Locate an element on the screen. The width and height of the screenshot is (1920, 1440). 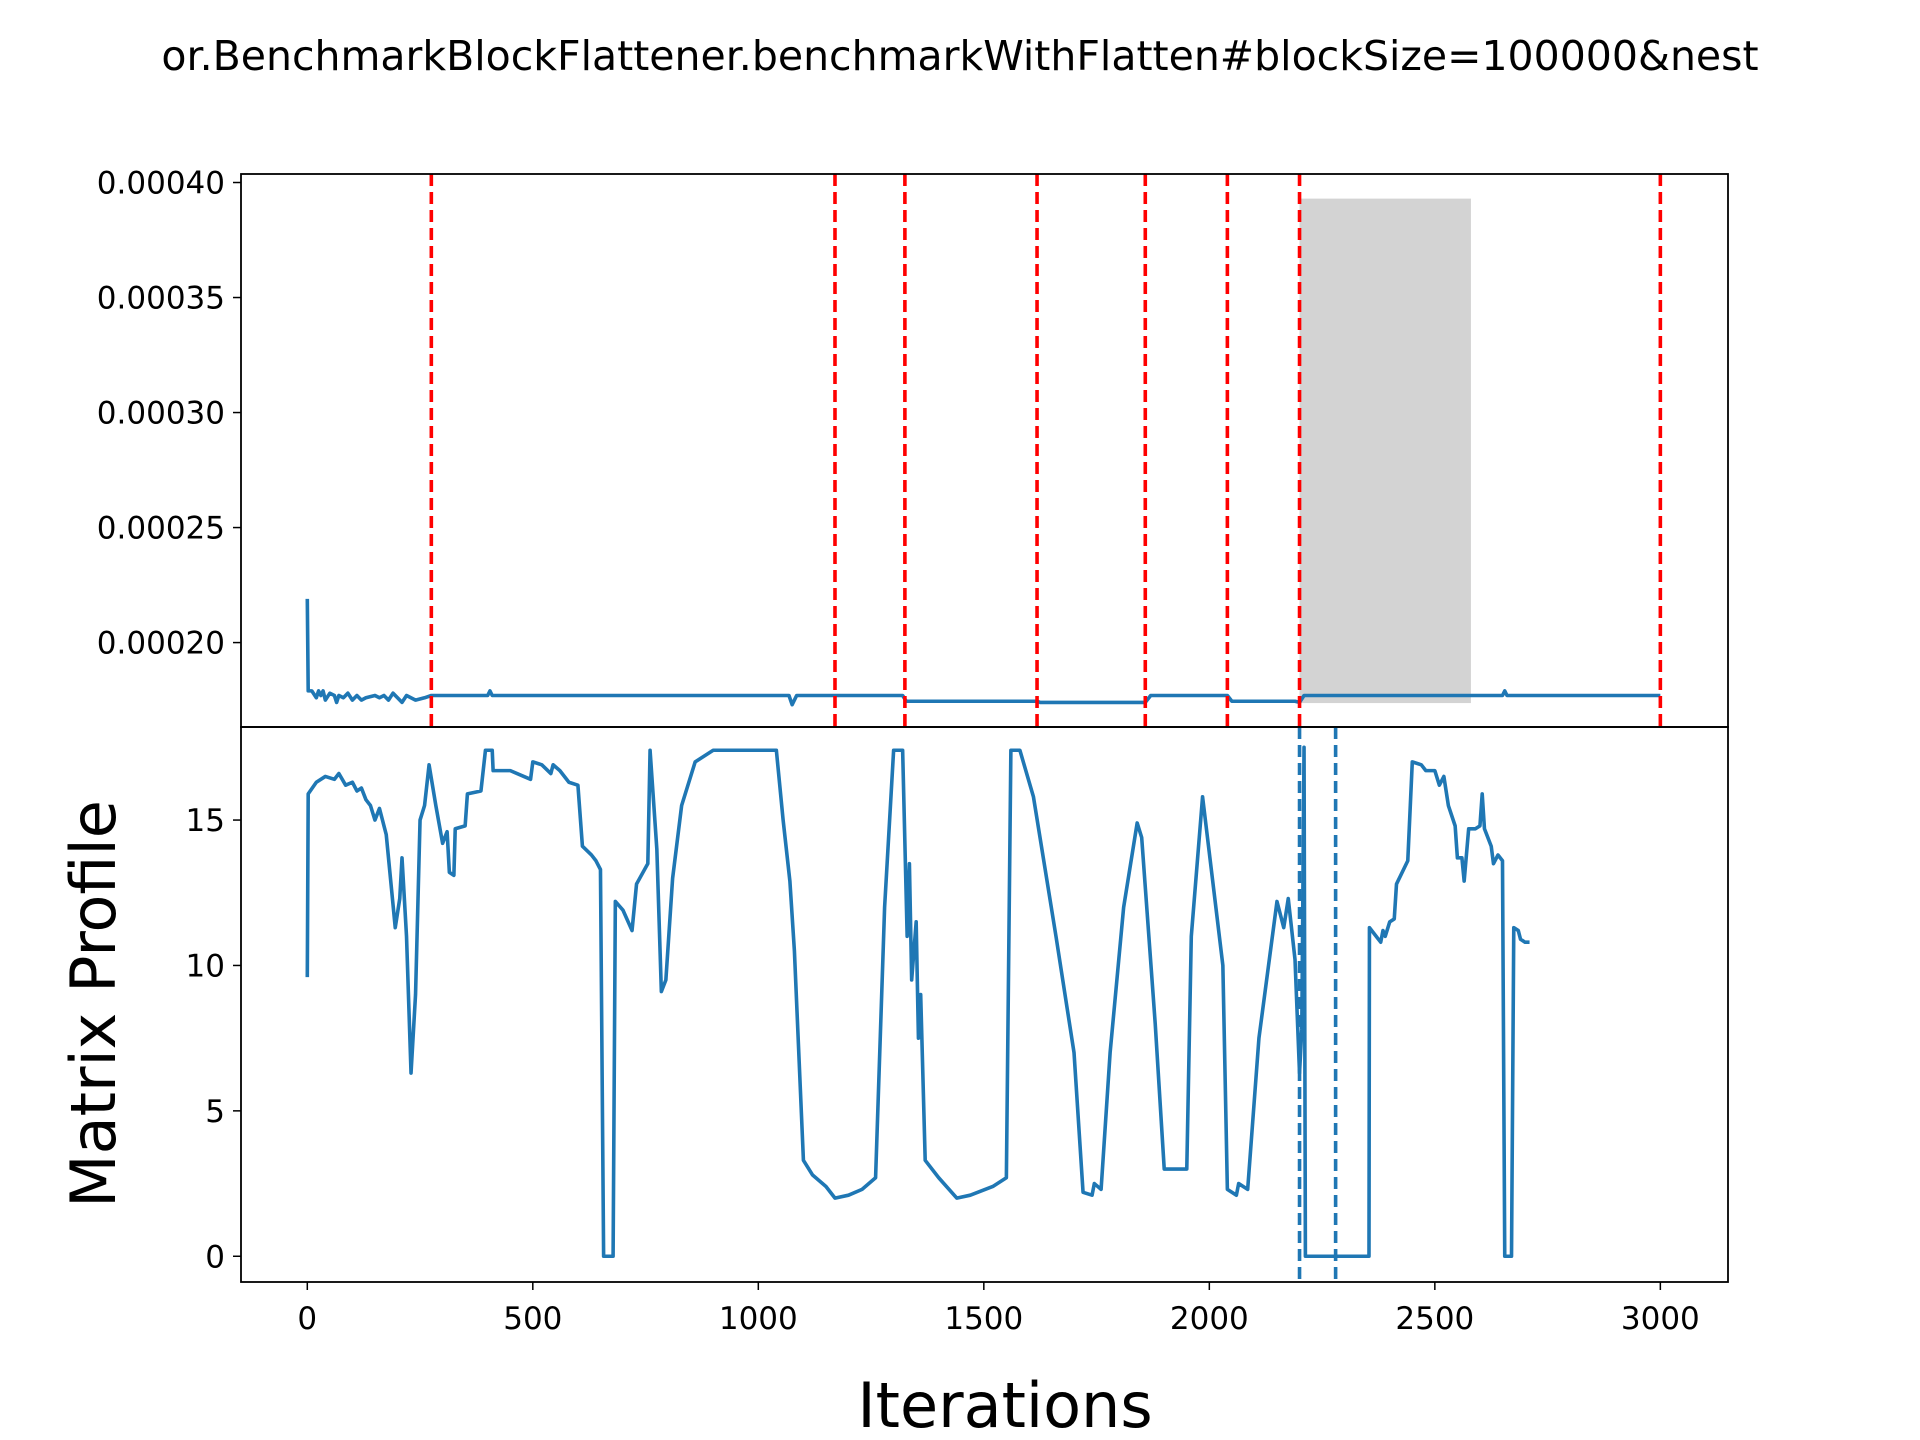
y-tick-label: 0.00020 is located at coordinates (161, 644).